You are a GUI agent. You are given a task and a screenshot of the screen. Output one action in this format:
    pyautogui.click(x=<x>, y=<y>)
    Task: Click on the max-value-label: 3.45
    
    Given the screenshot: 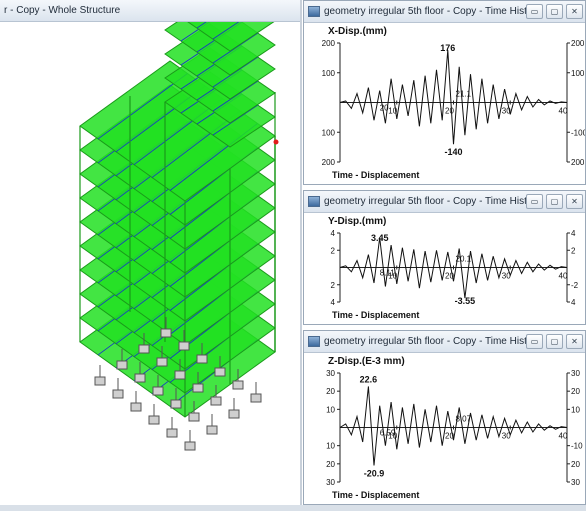 What is the action you would take?
    pyautogui.click(x=380, y=238)
    